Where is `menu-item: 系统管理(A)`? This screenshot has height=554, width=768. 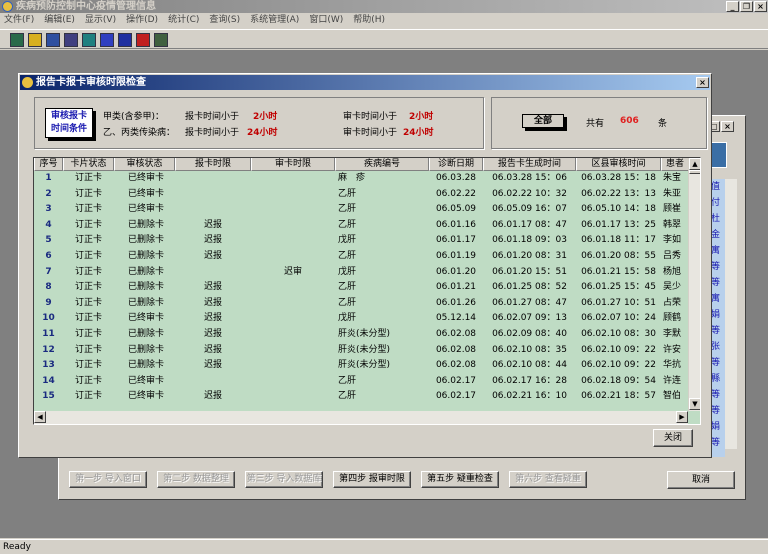 menu-item: 系统管理(A) is located at coordinates (275, 20).